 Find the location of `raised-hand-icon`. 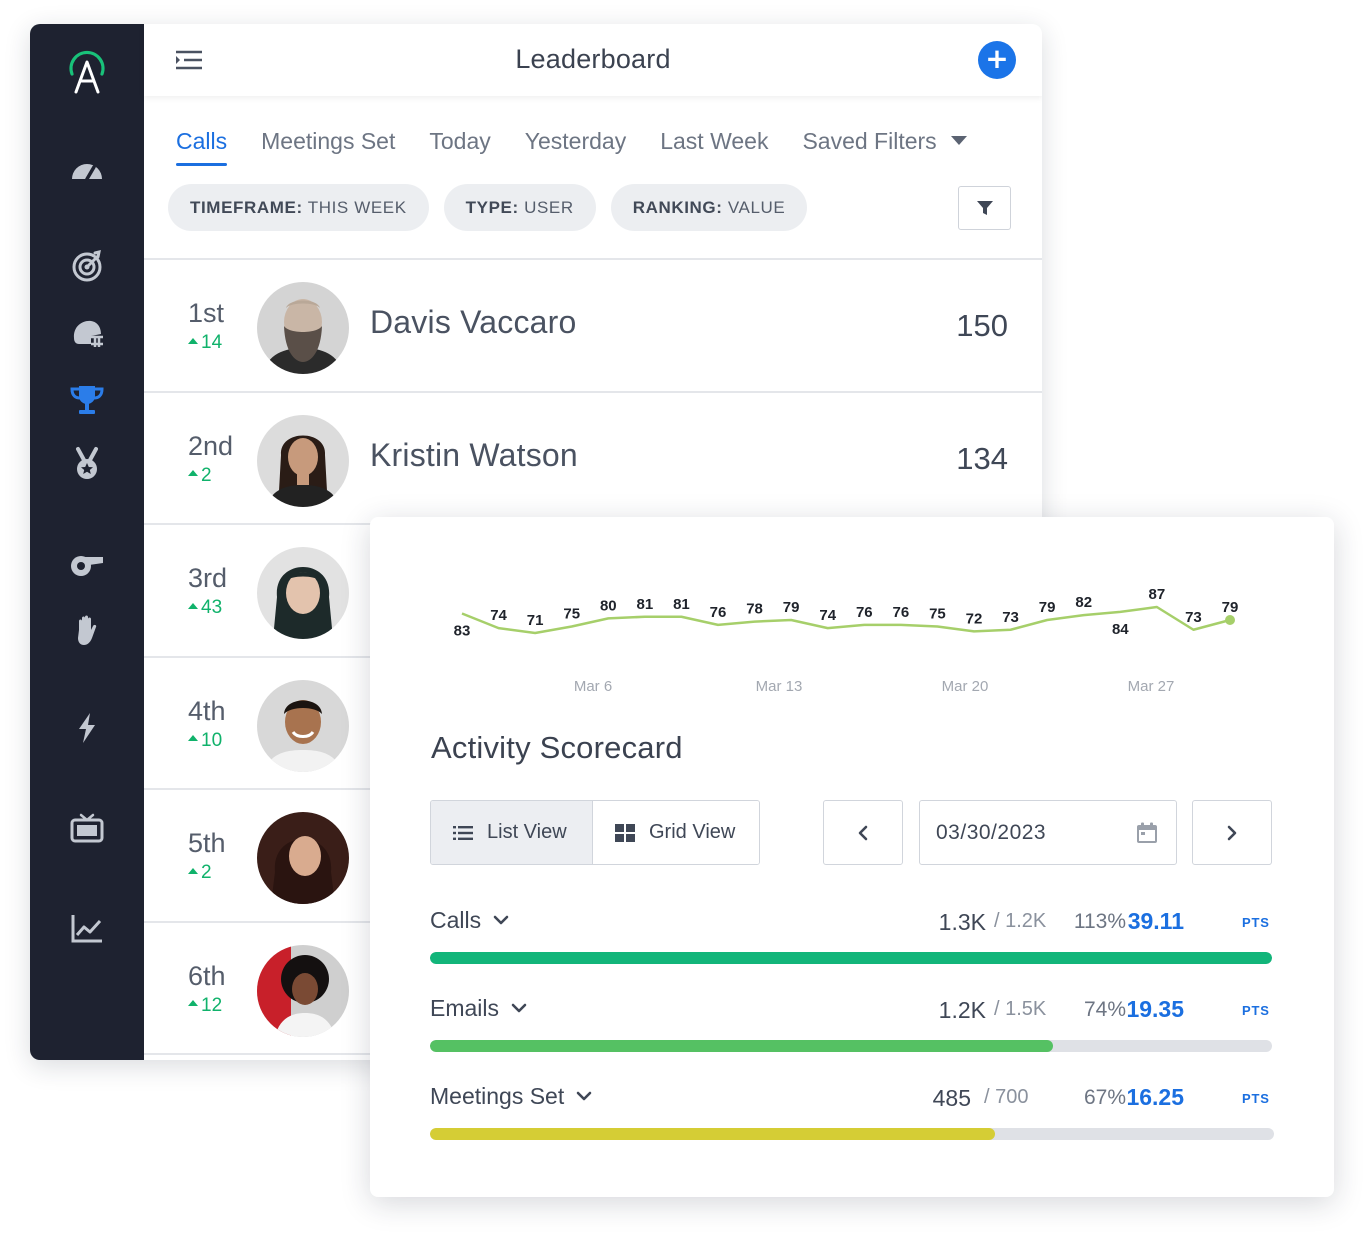

raised-hand-icon is located at coordinates (87, 630).